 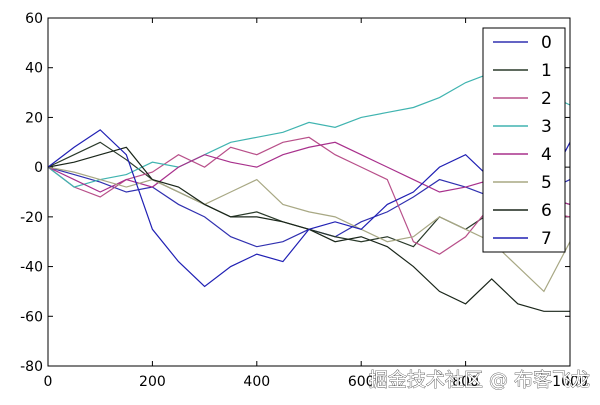 What do you see at coordinates (479, 380) in the screenshot?
I see `watermark: 掘金技术社区 @ 布客飞龙` at bounding box center [479, 380].